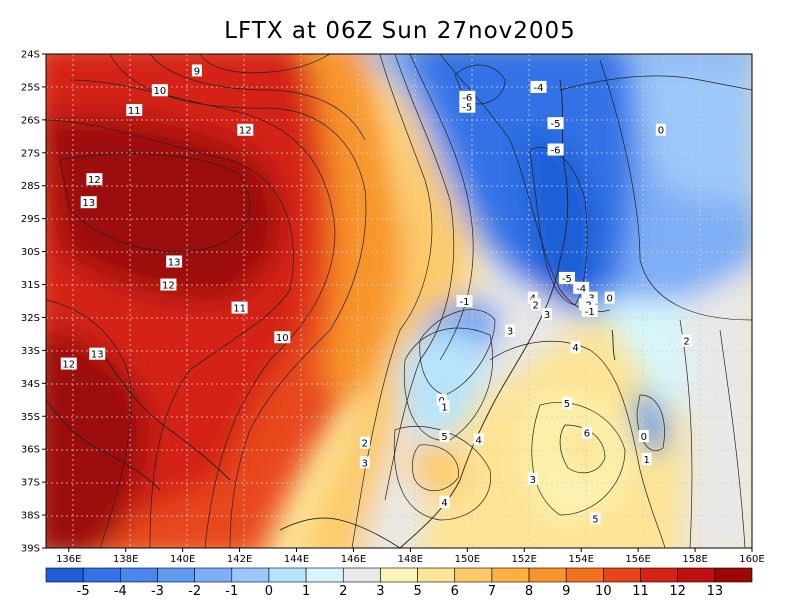 The height and width of the screenshot is (600, 800). I want to click on contour-label: -4, so click(538, 87).